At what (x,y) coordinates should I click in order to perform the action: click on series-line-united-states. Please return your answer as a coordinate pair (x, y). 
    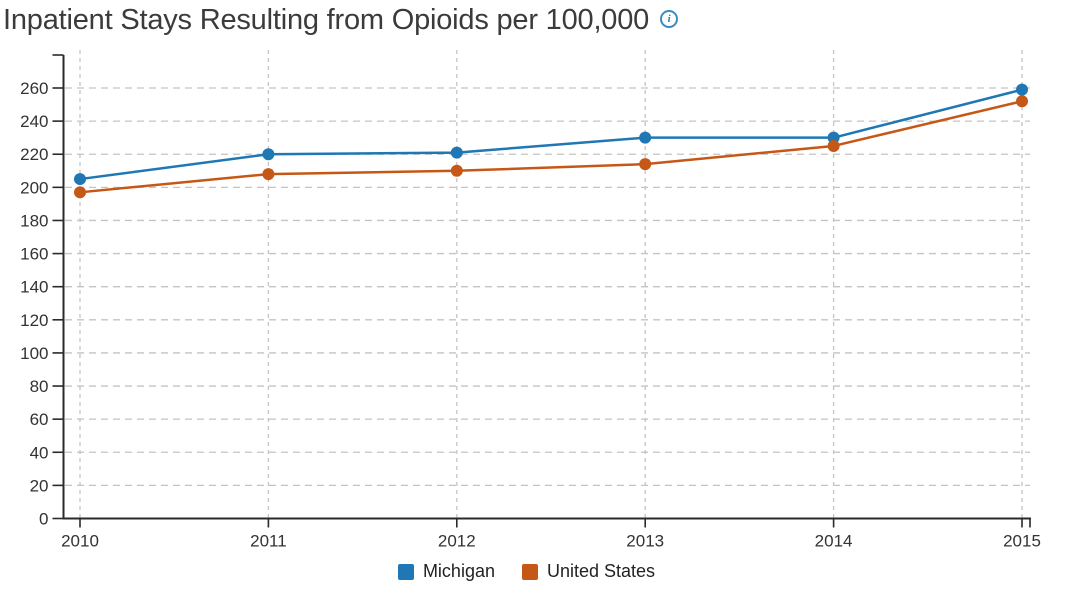
    Looking at the image, I should click on (551, 147).